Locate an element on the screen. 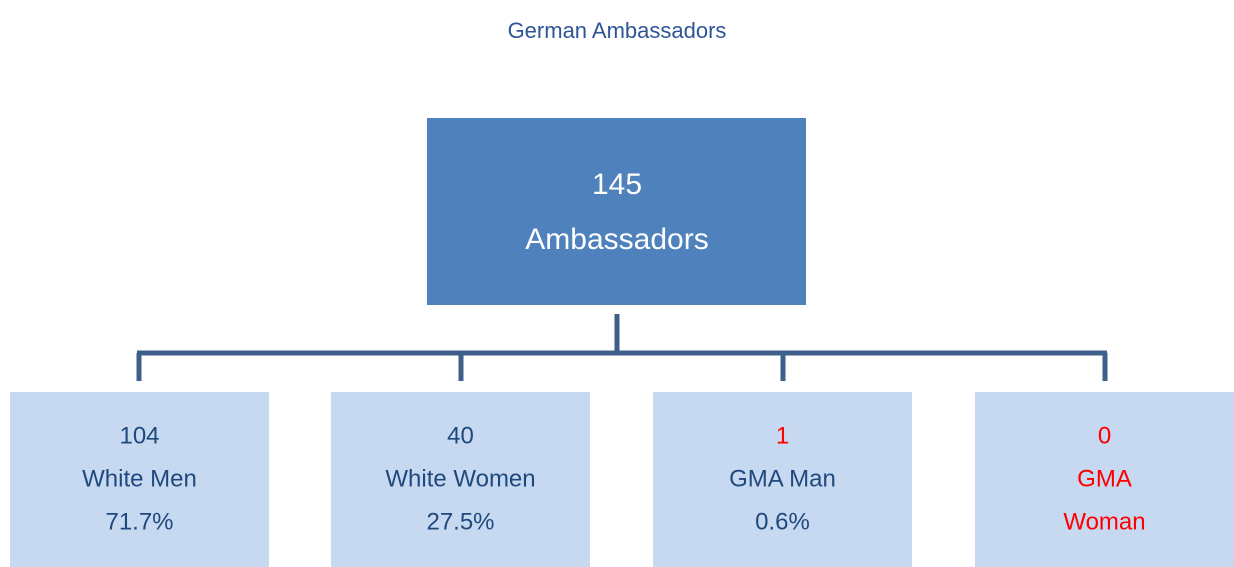  child-text: 104 is located at coordinates (139, 435).